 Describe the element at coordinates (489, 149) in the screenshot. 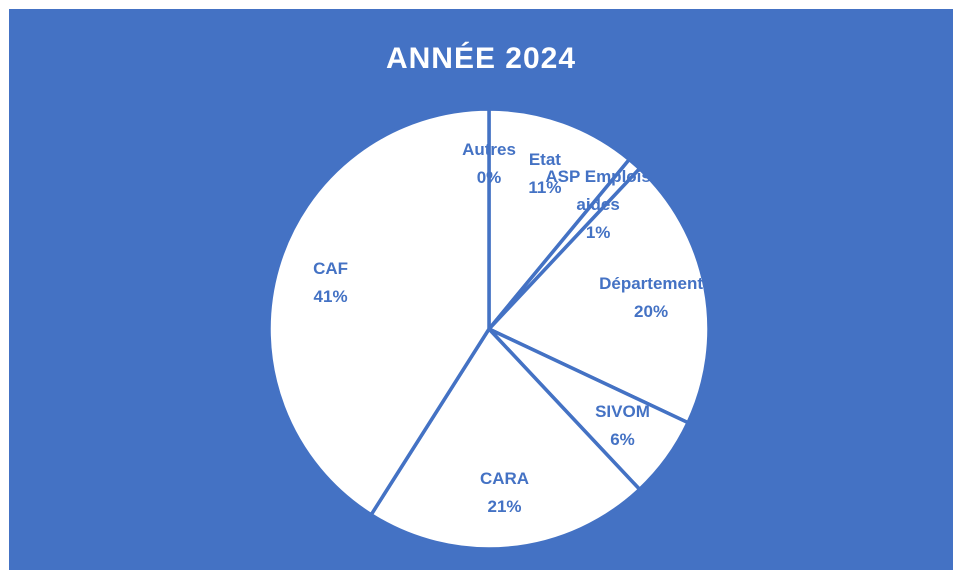

I see `slice-name: Autres` at that location.